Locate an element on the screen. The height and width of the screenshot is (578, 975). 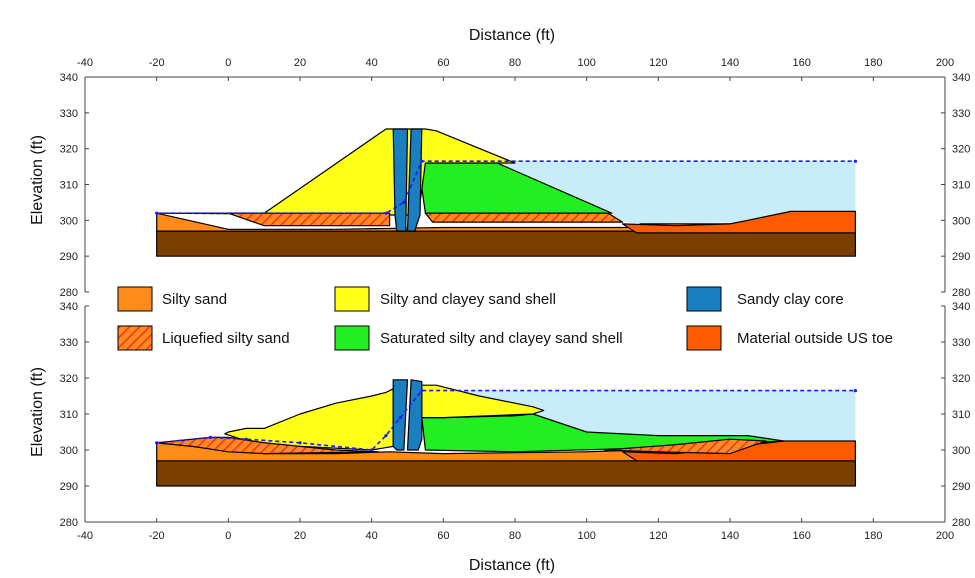
legend-label: Material outside US toe is located at coordinates (815, 338).